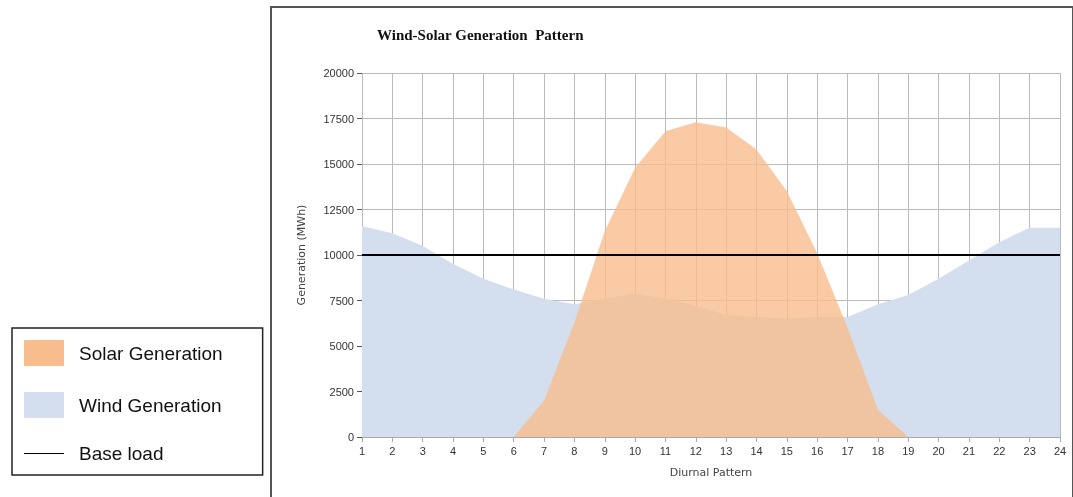  Describe the element at coordinates (817, 450) in the screenshot. I see `x-tick-label: 16` at that location.